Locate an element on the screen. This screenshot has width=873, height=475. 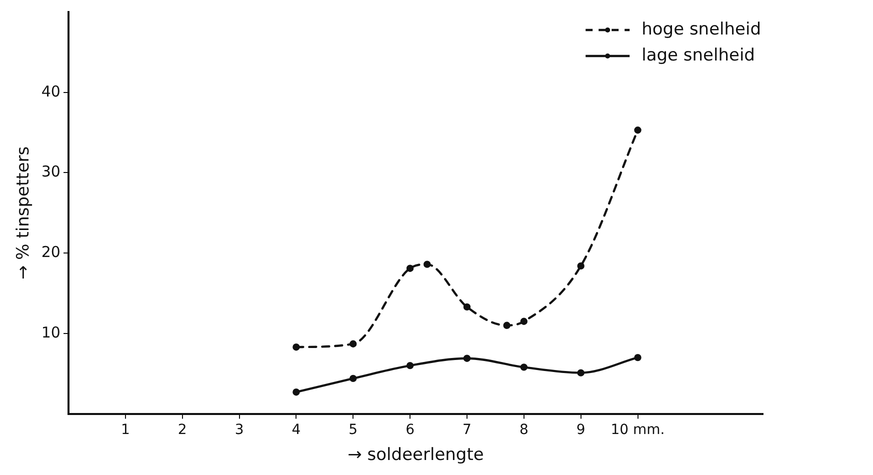
x-tick-label: 9 is located at coordinates (581, 430).